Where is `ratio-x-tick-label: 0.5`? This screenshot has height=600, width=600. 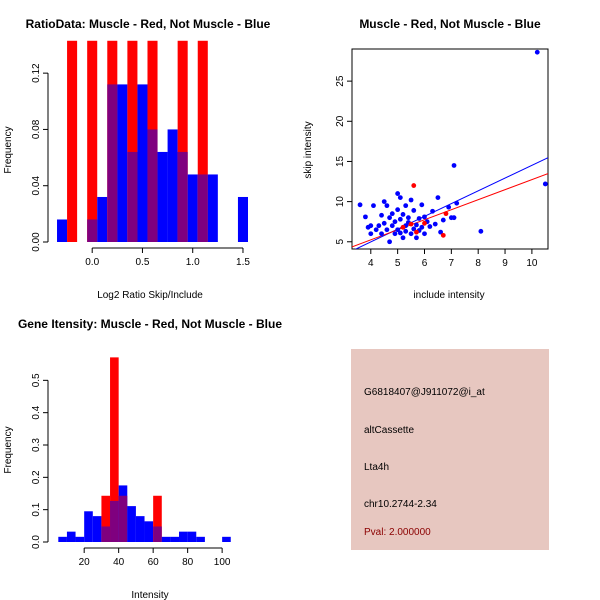
ratio-x-tick-label: 0.5 is located at coordinates (143, 262).